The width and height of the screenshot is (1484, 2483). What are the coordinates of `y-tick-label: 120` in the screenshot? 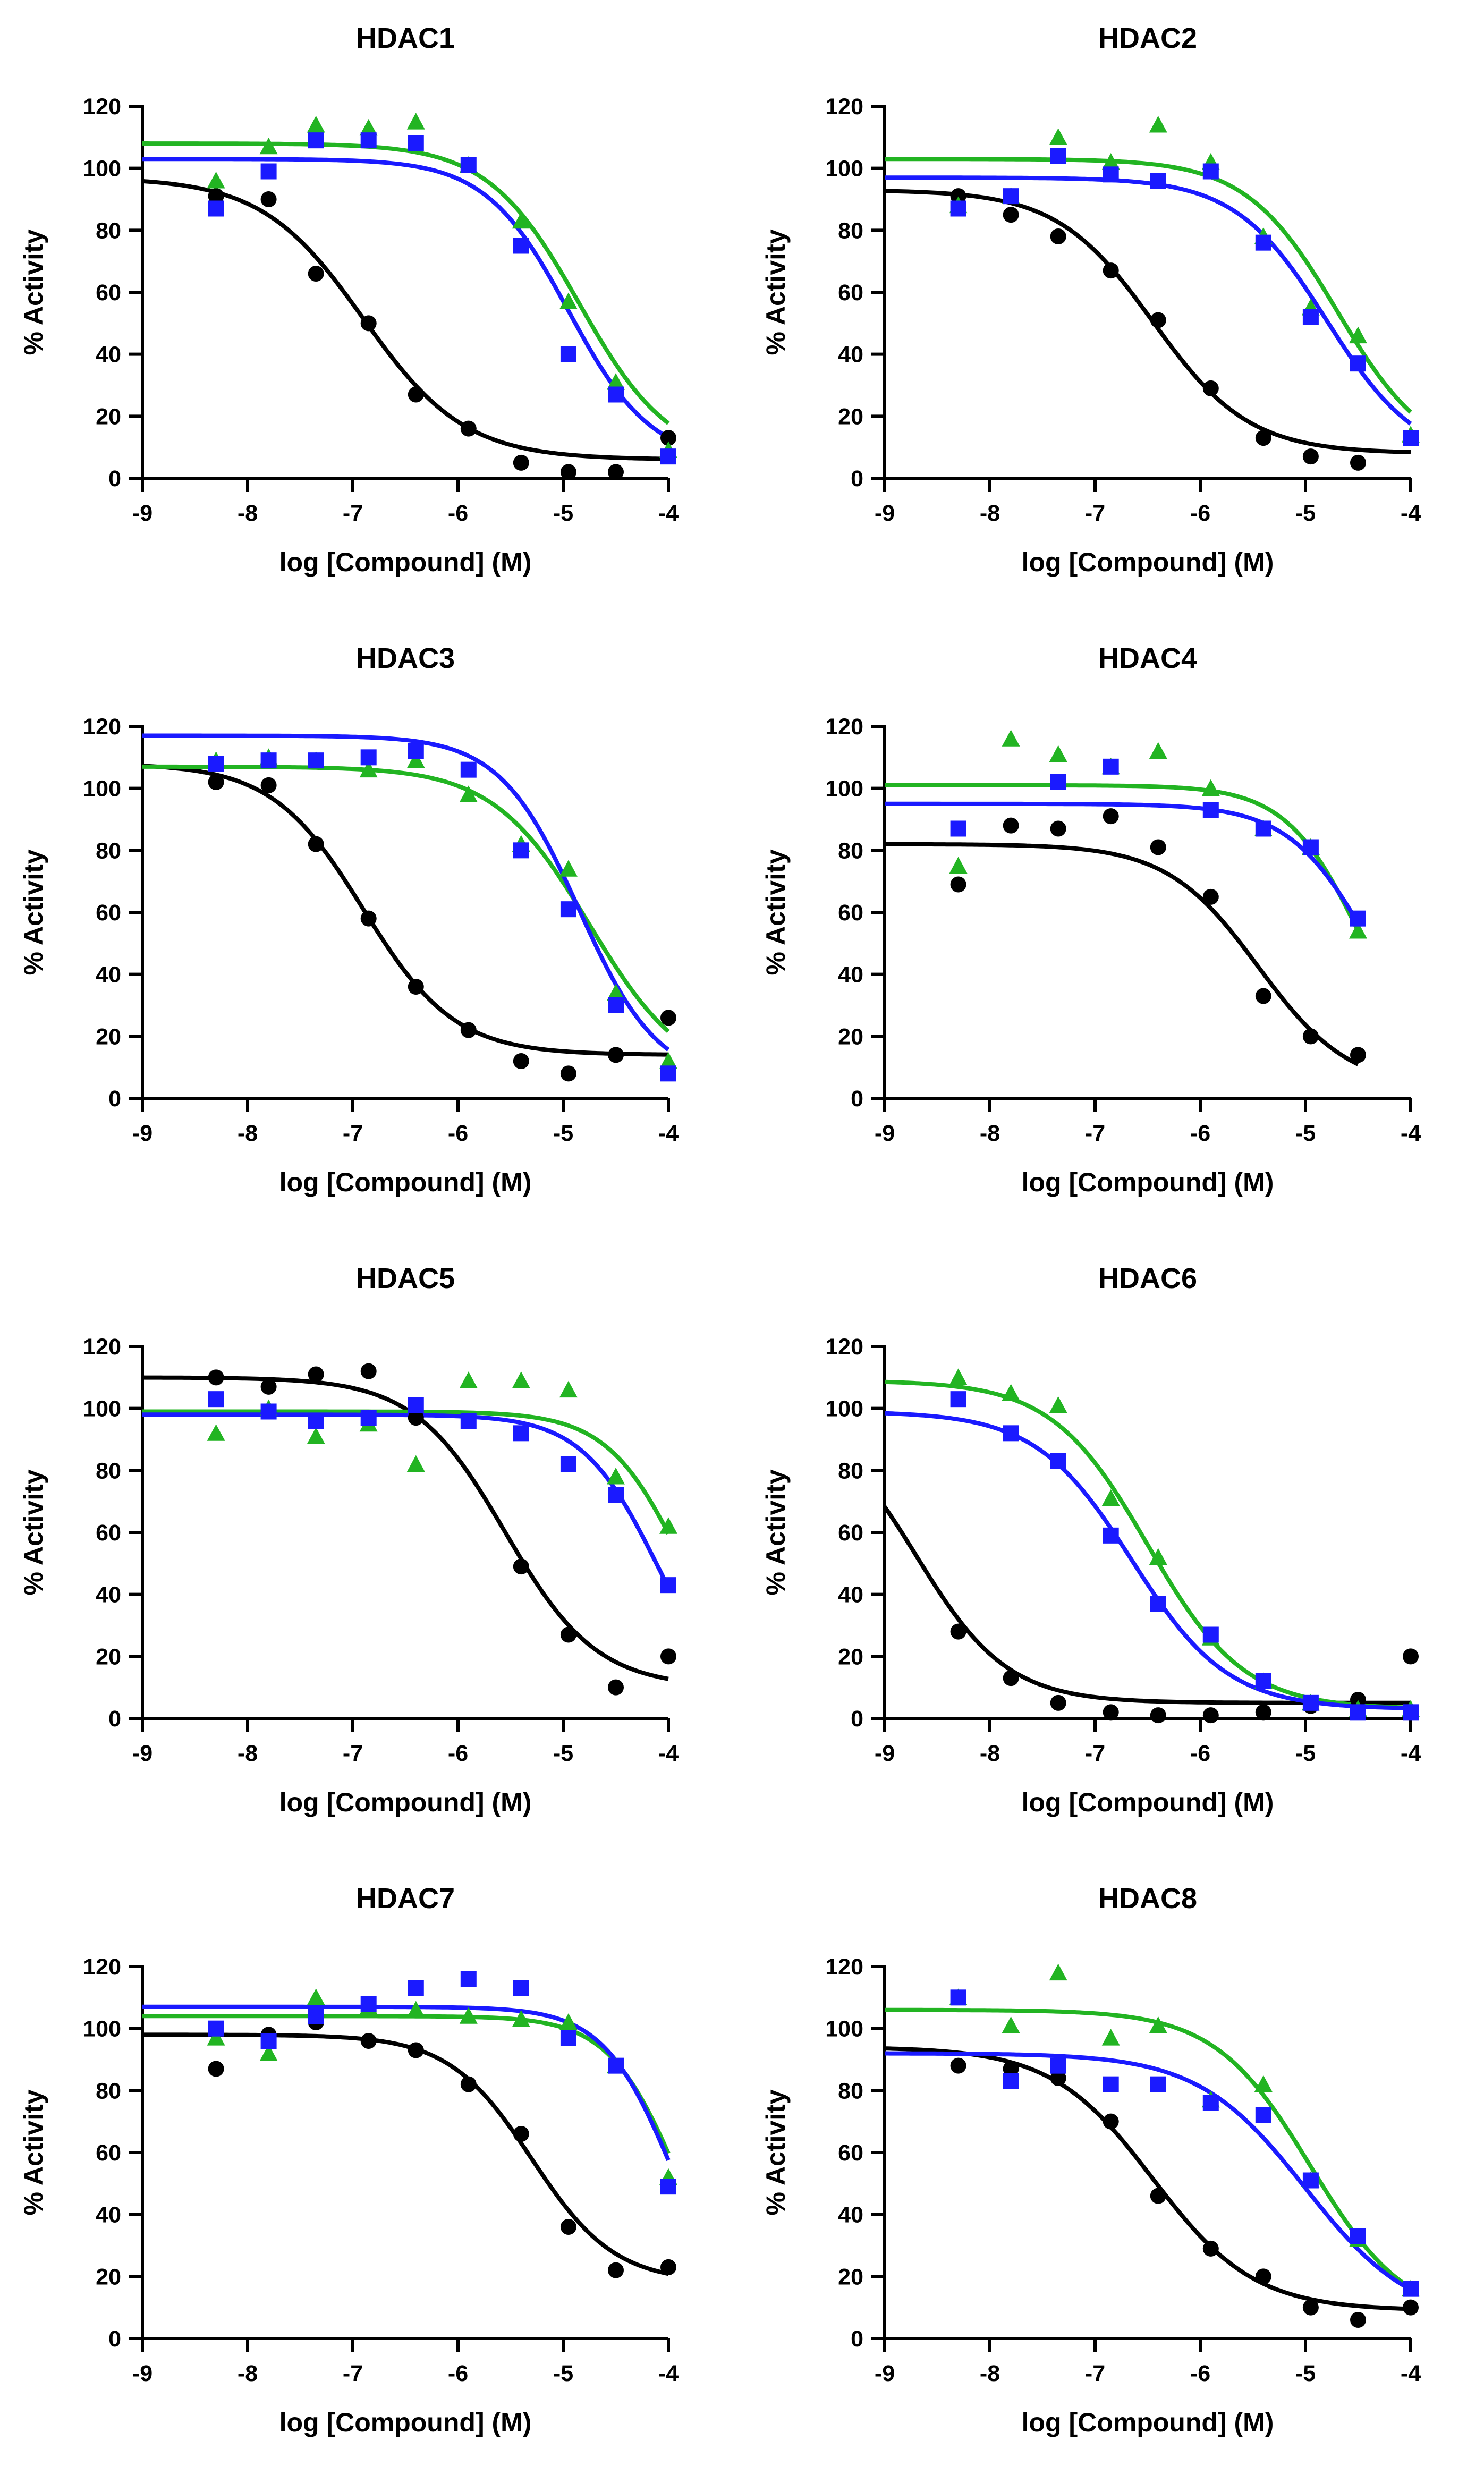 It's located at (844, 1347).